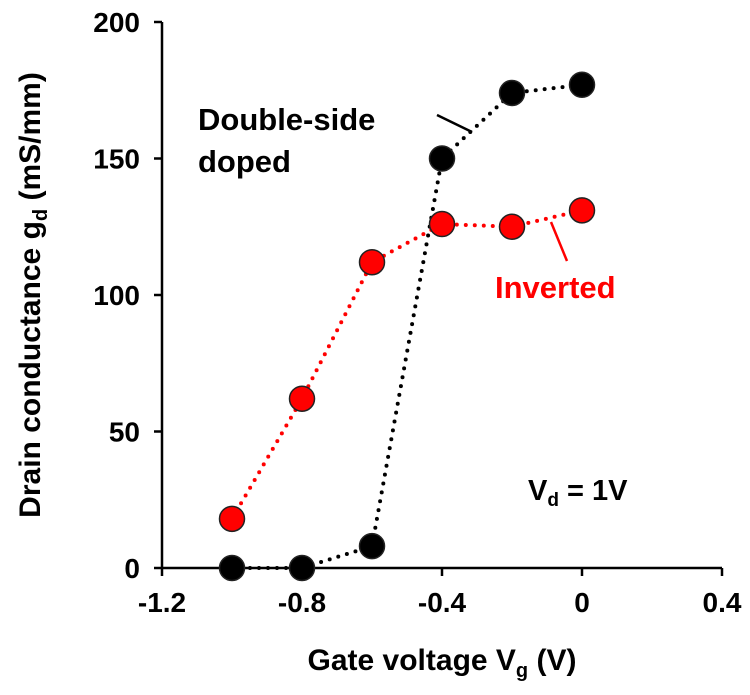 The image size is (750, 695). Describe the element at coordinates (559, 241) in the screenshot. I see `inverted-leader-line` at that location.